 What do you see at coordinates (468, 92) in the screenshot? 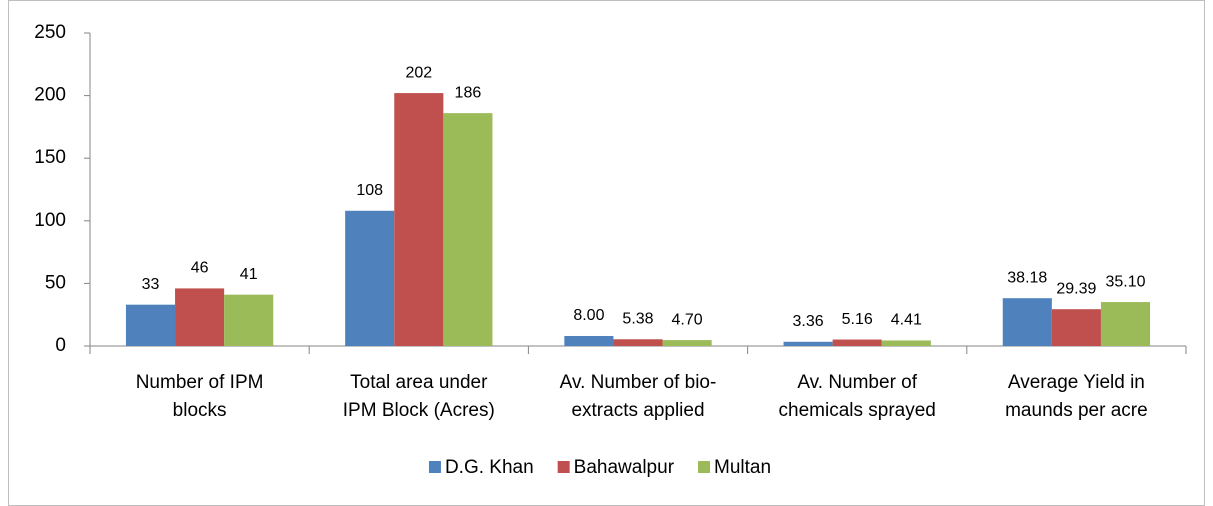
I see `data-label: 186` at bounding box center [468, 92].